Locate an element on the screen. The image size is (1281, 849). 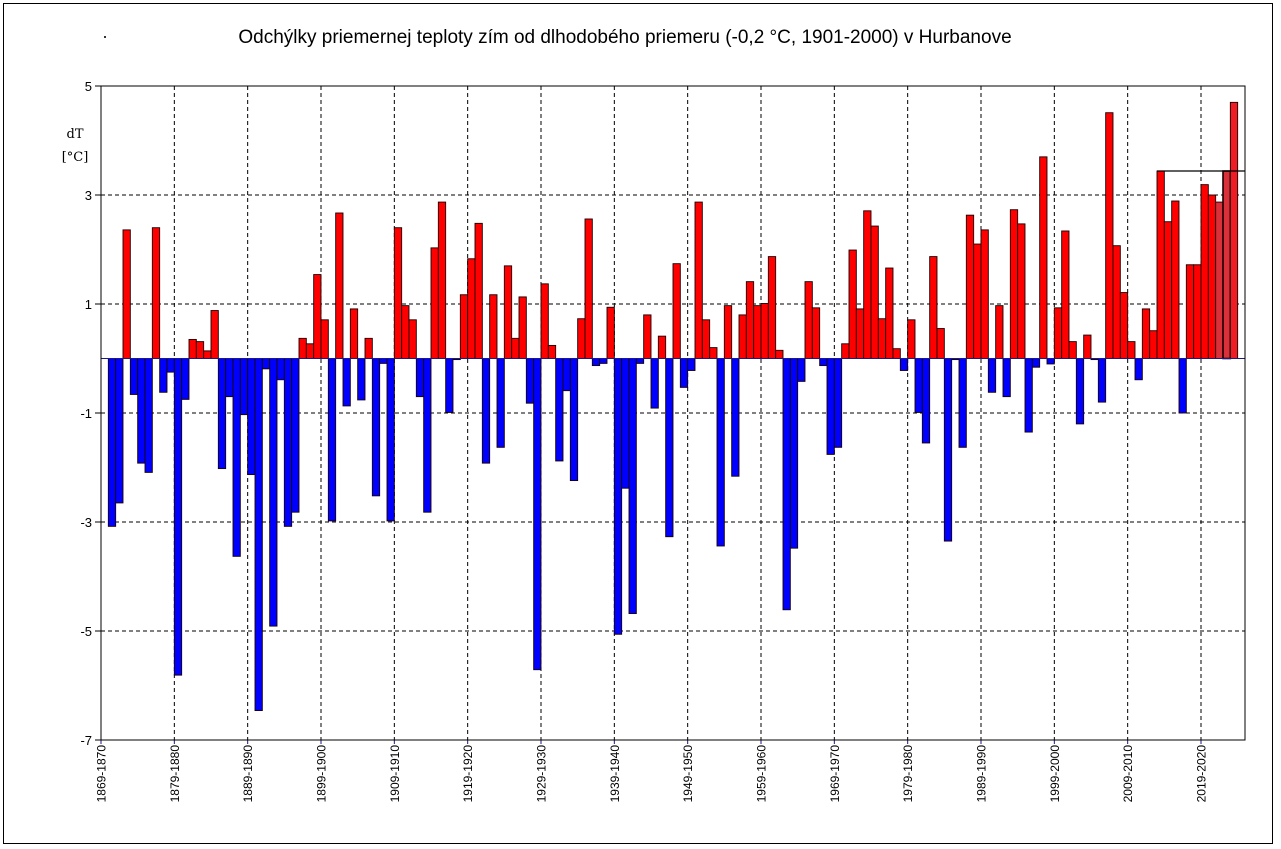
y-axis-unit: [°C] is located at coordinates (75, 157).